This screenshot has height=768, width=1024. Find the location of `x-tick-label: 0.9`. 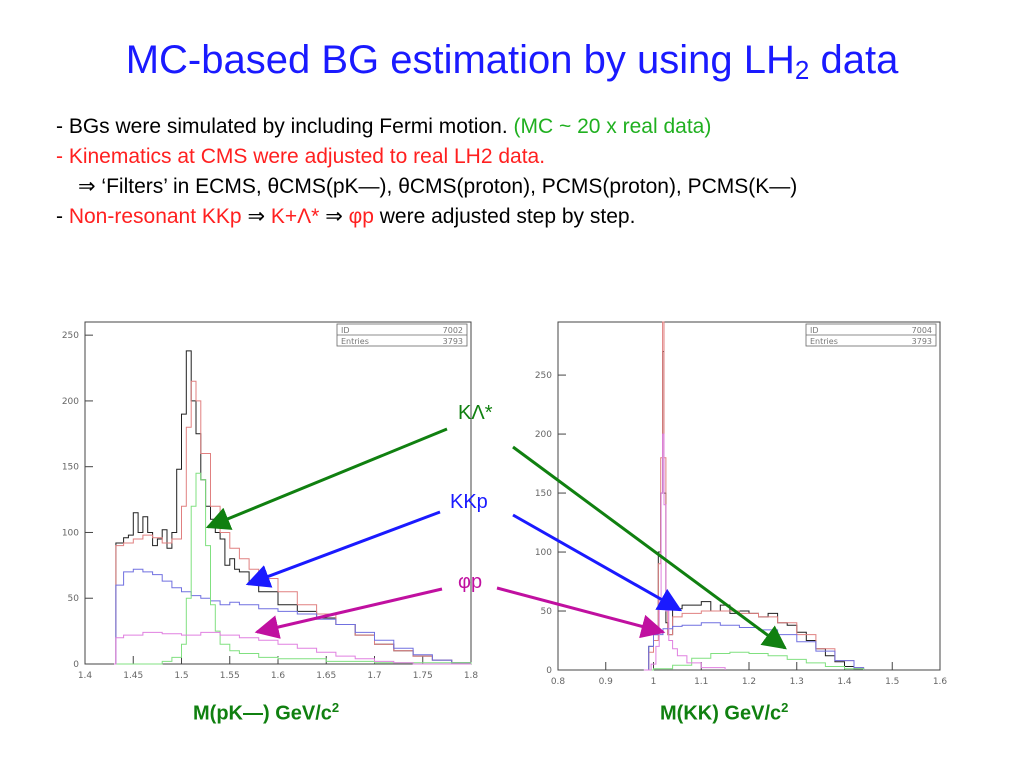

x-tick-label: 0.9 is located at coordinates (606, 682).